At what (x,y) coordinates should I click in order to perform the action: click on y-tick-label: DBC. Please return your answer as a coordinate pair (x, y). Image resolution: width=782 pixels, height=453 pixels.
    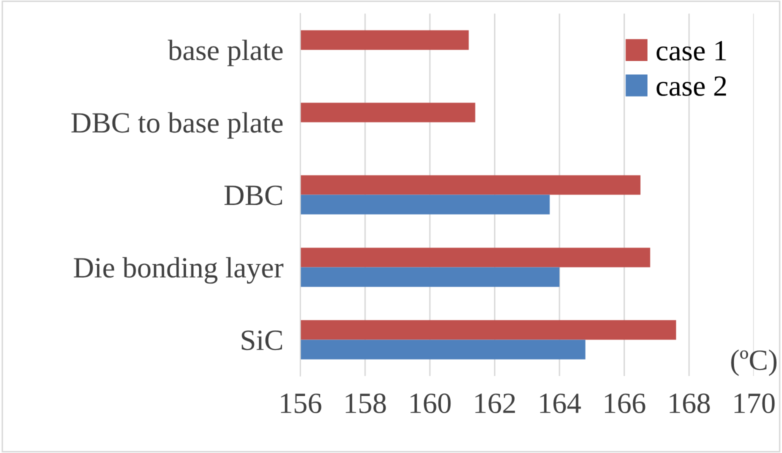
    Looking at the image, I should click on (253, 196).